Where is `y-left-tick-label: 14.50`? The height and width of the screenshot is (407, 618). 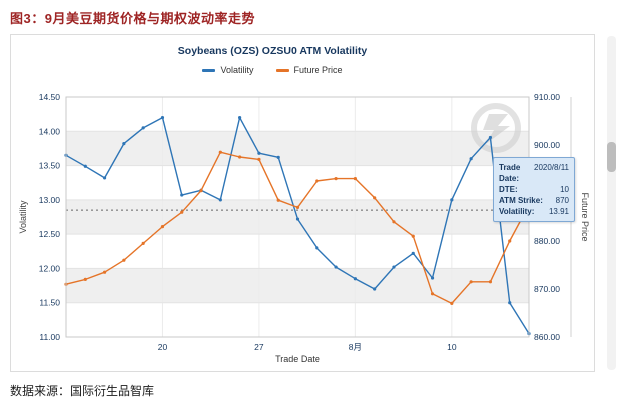
y-left-tick-label: 14.50 is located at coordinates (50, 97).